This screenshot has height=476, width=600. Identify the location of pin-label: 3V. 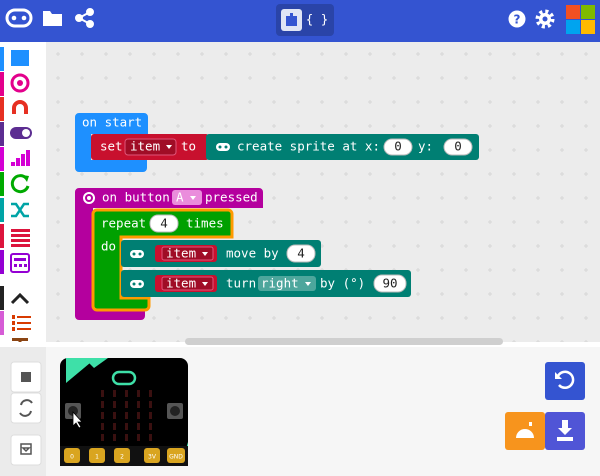
(152, 457).